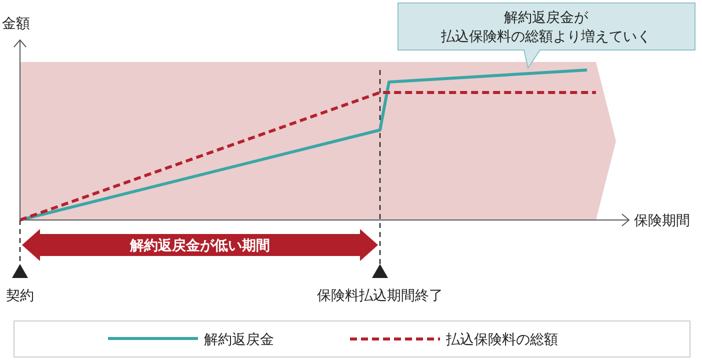 The image size is (702, 364). I want to click on legend-label: 払込保険料の総額, so click(501, 339).